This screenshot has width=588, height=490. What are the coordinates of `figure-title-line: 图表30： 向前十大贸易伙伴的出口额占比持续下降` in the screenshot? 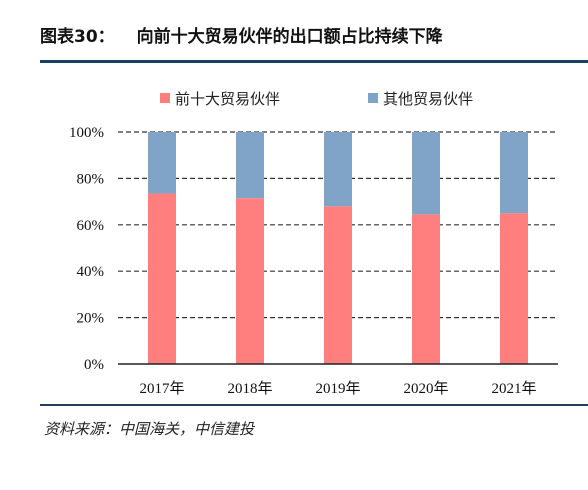 It's located at (241, 34).